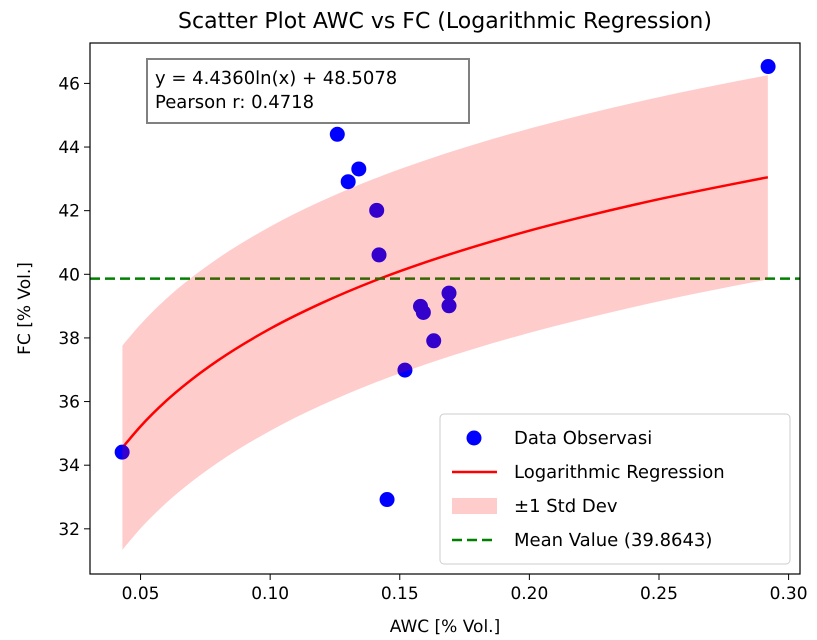 The height and width of the screenshot is (640, 817). What do you see at coordinates (69, 466) in the screenshot?
I see `y-tick-label: 34` at bounding box center [69, 466].